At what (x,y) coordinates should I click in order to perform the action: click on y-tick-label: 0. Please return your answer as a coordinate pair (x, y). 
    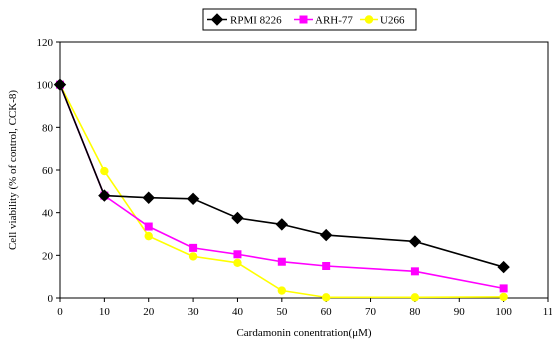
    Looking at the image, I should click on (51, 299).